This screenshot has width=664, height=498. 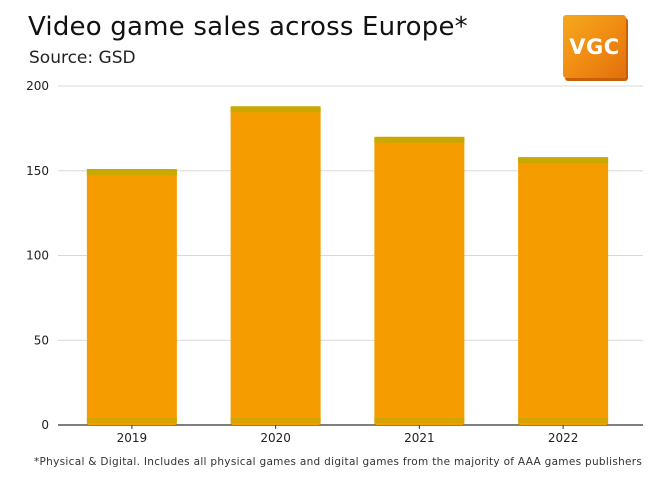 I want to click on x-tick-label: 2021, so click(x=419, y=438).